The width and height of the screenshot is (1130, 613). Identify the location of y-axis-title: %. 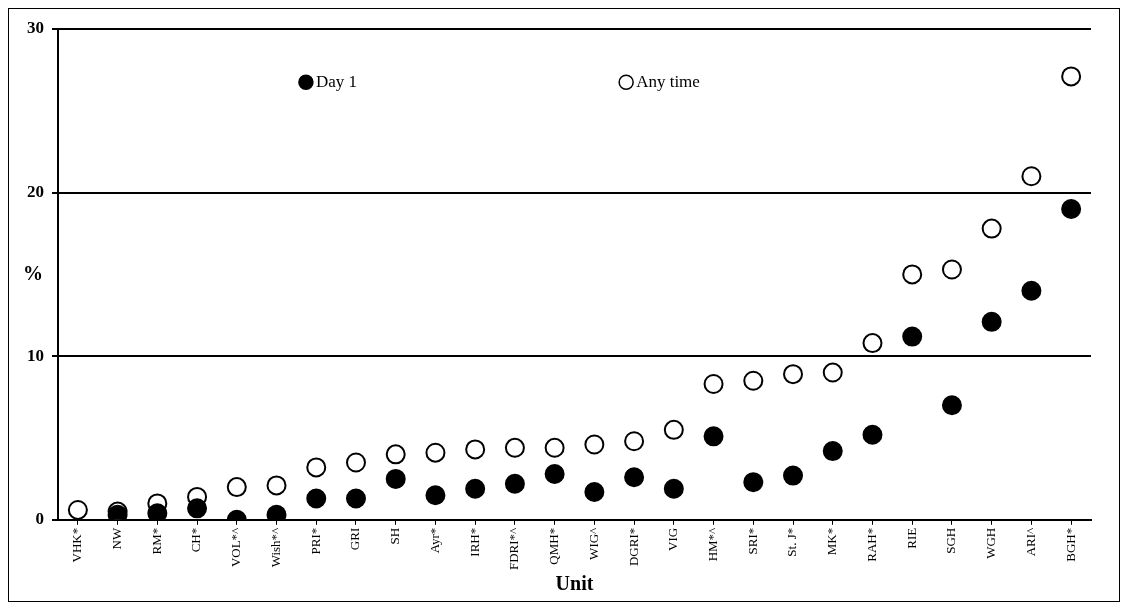
(33, 272).